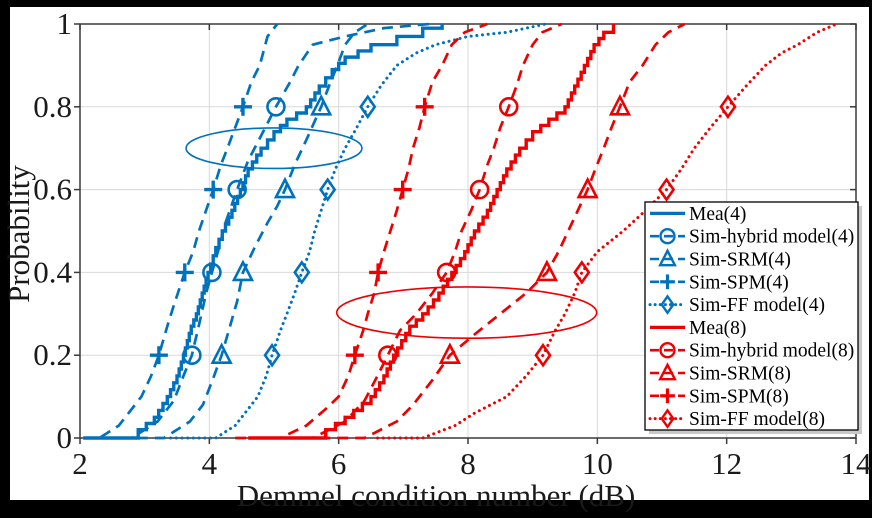  What do you see at coordinates (739, 282) in the screenshot?
I see `legend-label: Sim-SPM(4)` at bounding box center [739, 282].